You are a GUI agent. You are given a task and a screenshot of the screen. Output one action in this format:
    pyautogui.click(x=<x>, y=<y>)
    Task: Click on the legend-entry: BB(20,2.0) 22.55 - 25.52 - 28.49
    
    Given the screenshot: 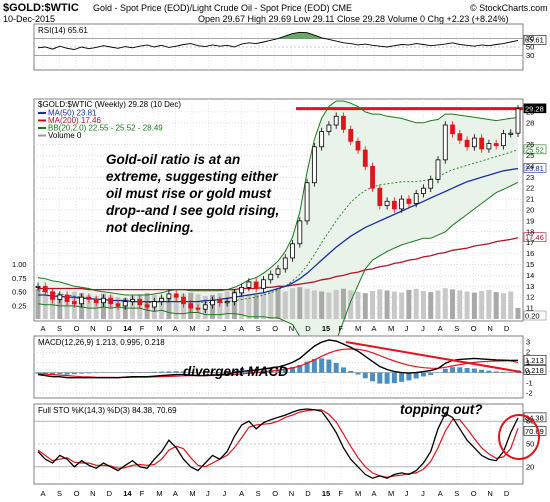 What is the action you would take?
    pyautogui.click(x=105, y=128)
    